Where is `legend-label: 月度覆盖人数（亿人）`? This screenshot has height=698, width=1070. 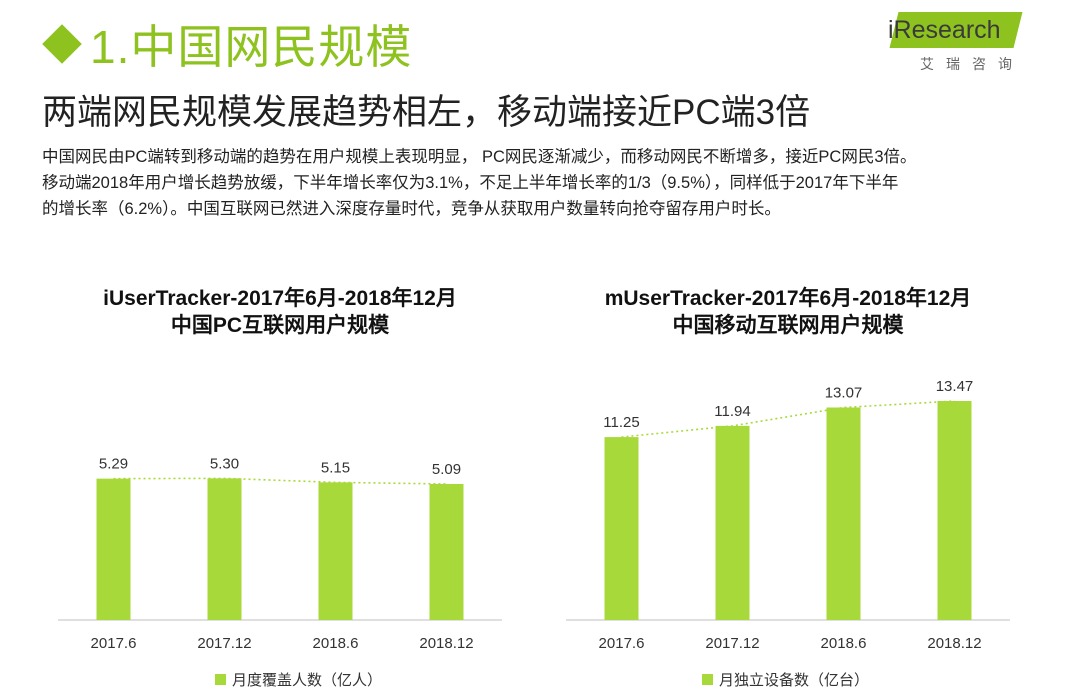
legend-label: 月度覆盖人数（亿人） is located at coordinates (307, 680).